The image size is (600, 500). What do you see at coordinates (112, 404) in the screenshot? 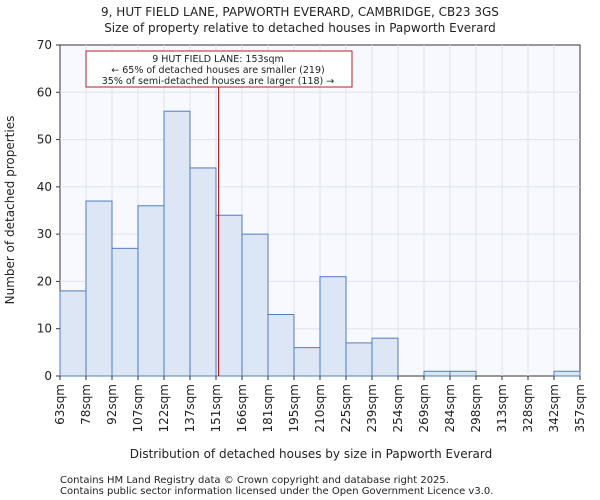
I see `x-tick-label: 92sqm` at bounding box center [112, 404].